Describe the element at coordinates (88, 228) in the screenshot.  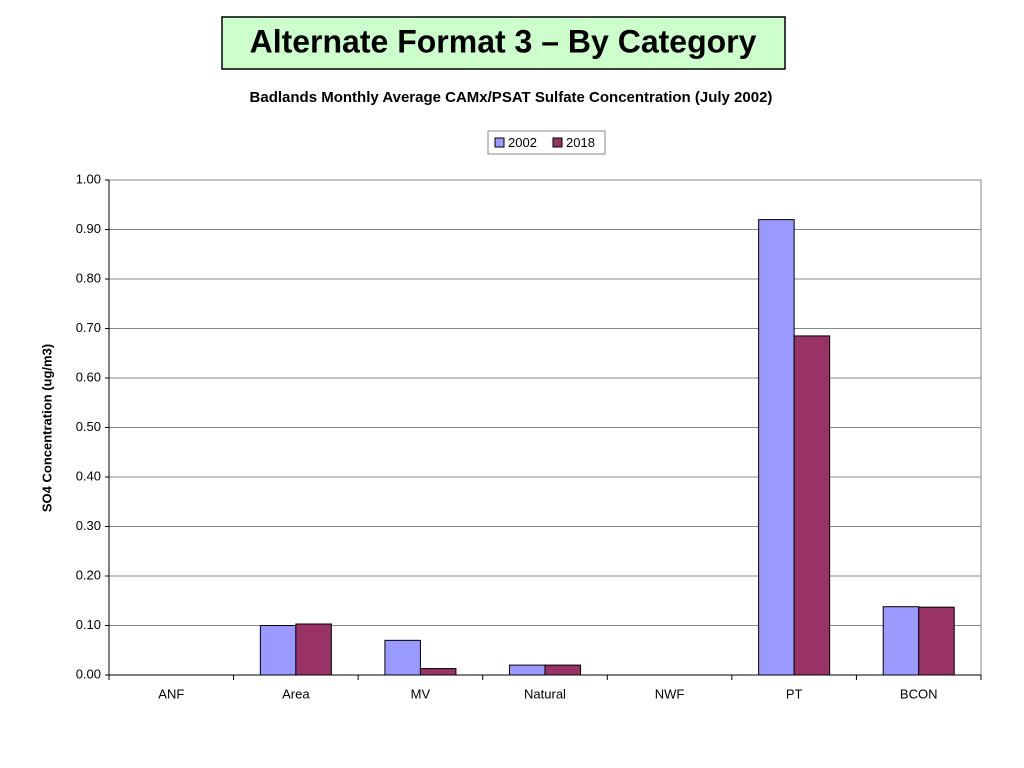
I see `y-tick-label: 0.90` at that location.